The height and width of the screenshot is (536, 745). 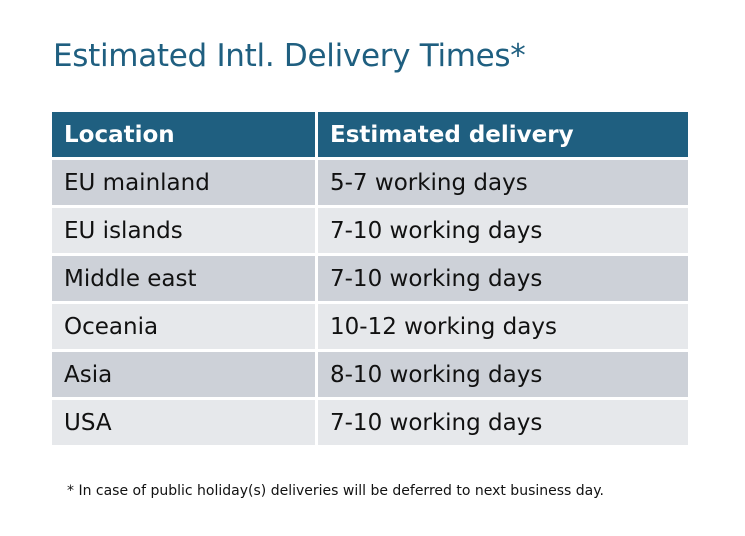 I want to click on table-header: Location Estimated delivery, so click(x=370, y=134).